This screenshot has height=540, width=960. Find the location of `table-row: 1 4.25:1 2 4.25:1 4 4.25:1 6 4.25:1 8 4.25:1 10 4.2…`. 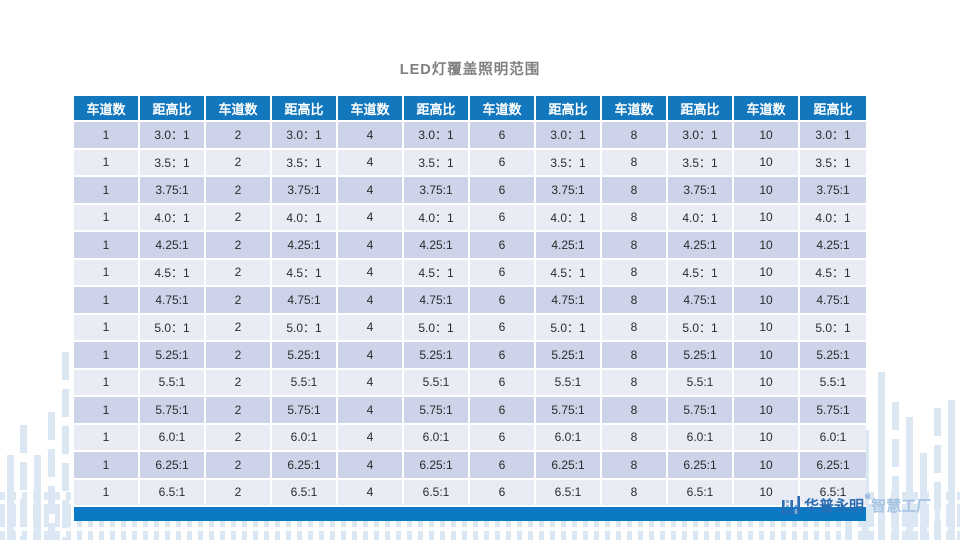

table-row: 1 4.25:1 2 4.25:1 4 4.25:1 6 4.25:1 8 4.25:1 10 4.2… is located at coordinates (470, 246).